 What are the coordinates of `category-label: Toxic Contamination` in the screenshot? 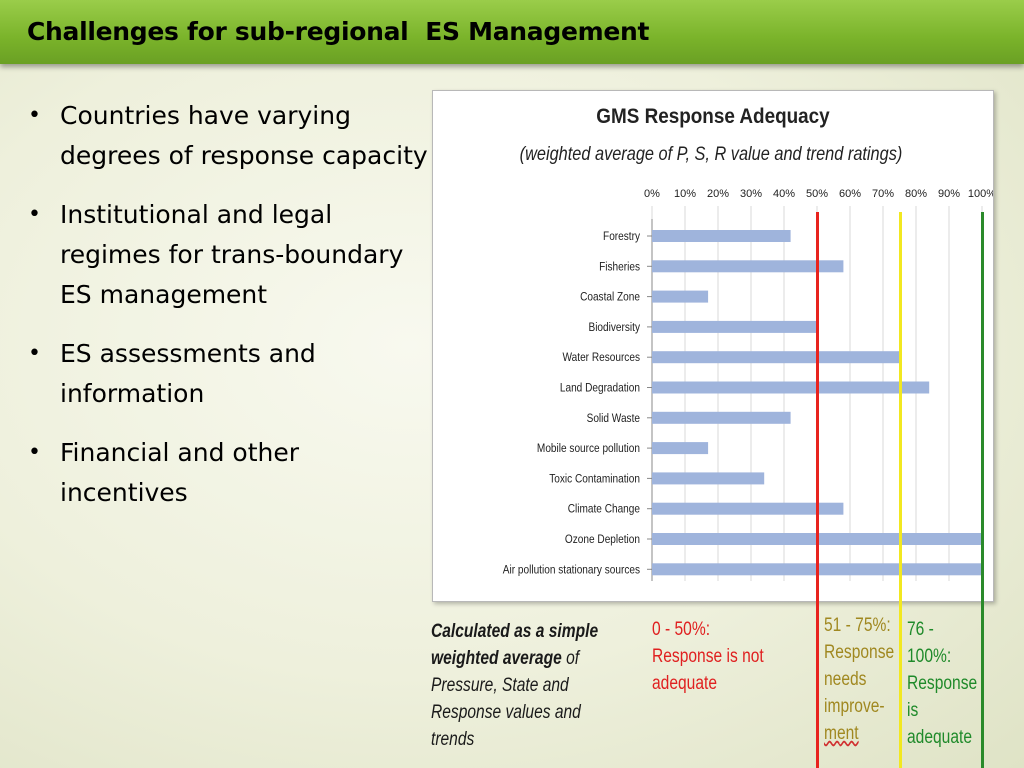 It's located at (594, 479).